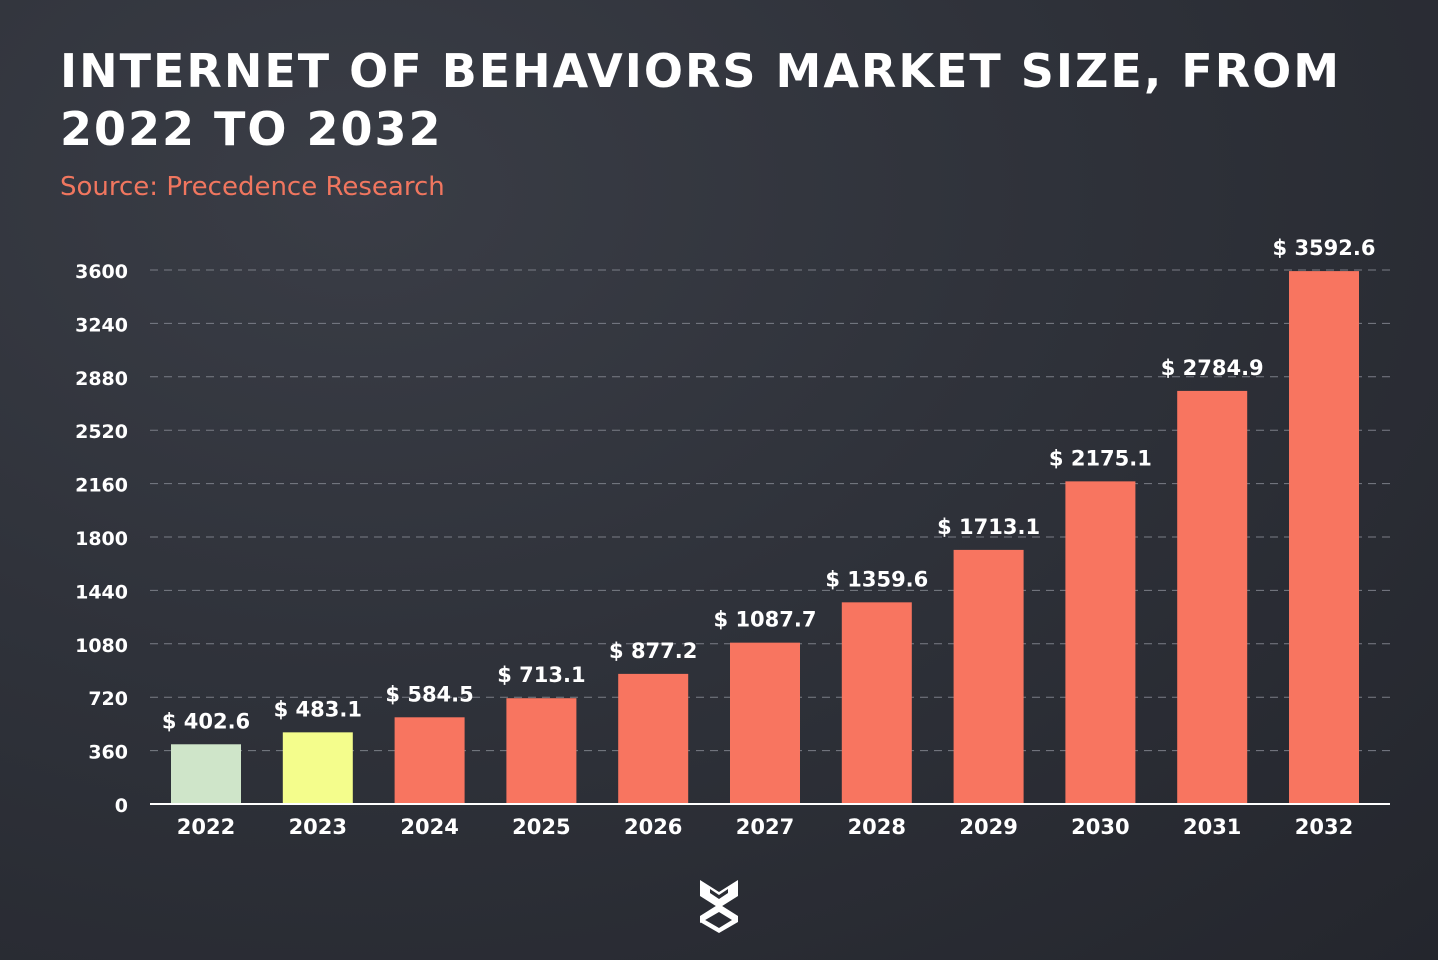 This screenshot has height=960, width=1438. Describe the element at coordinates (1324, 248) in the screenshot. I see `data-label-2032: $ 3592.6` at that location.